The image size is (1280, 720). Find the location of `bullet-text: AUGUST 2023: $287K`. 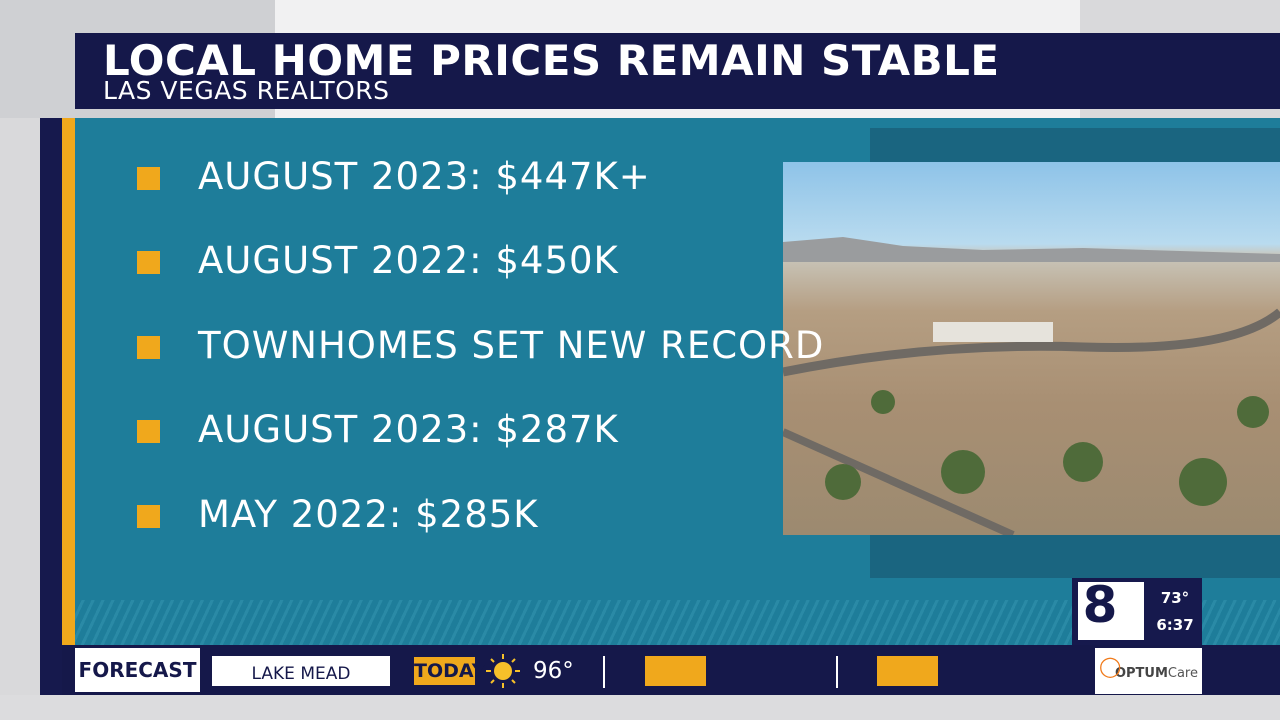

bullet-text: AUGUST 2023: $287K is located at coordinates (408, 429).